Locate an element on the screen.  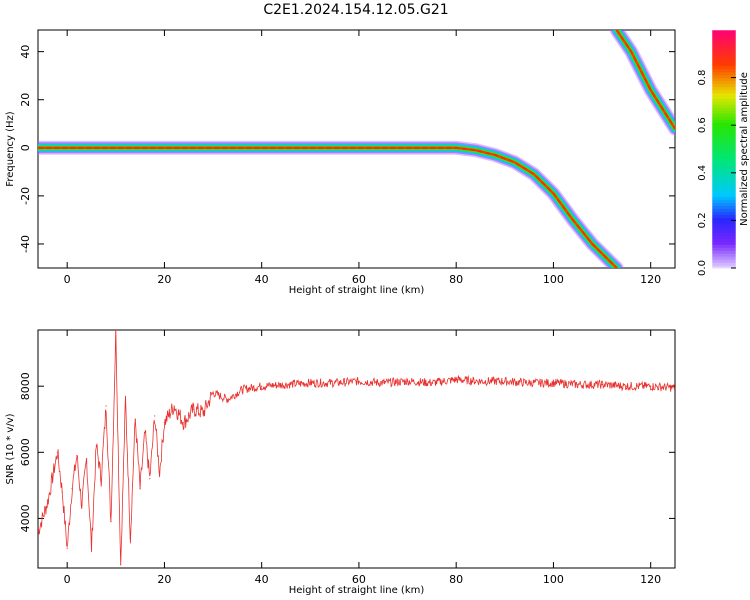
y-tick-label: 4000 is located at coordinates (25, 518).